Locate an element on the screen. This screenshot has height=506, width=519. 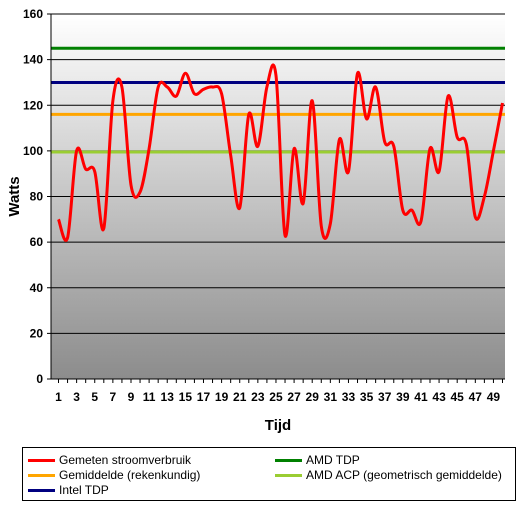
x-tick-label: 7 is located at coordinates (113, 397).